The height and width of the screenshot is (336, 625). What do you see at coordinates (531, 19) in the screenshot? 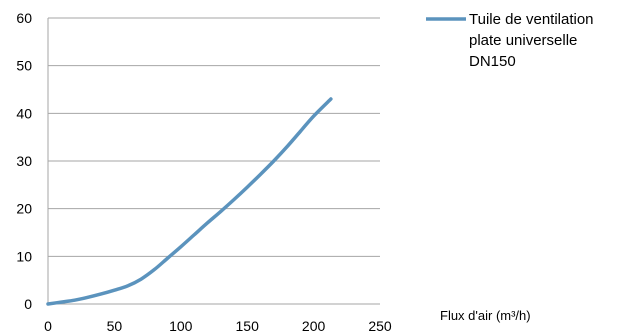
I see `legend-label: Tuile de ventilation` at bounding box center [531, 19].